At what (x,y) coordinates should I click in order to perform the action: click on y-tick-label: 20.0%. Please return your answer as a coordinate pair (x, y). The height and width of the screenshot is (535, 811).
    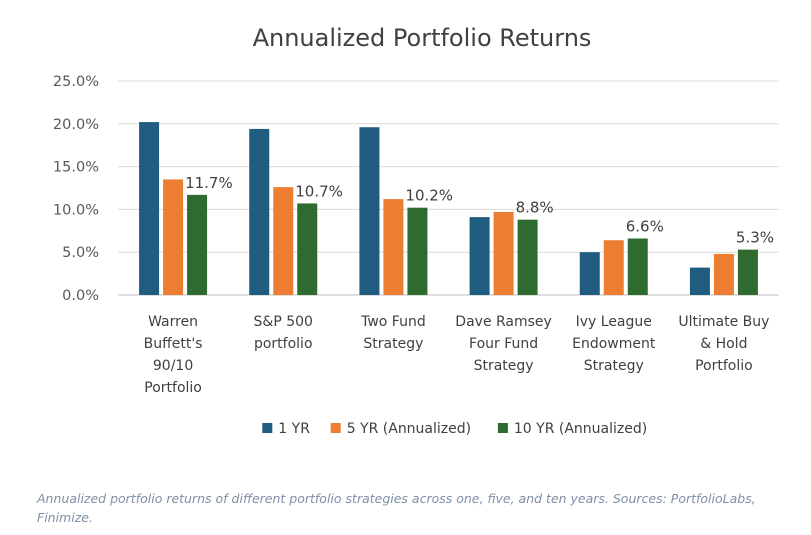
    Looking at the image, I should click on (76, 125).